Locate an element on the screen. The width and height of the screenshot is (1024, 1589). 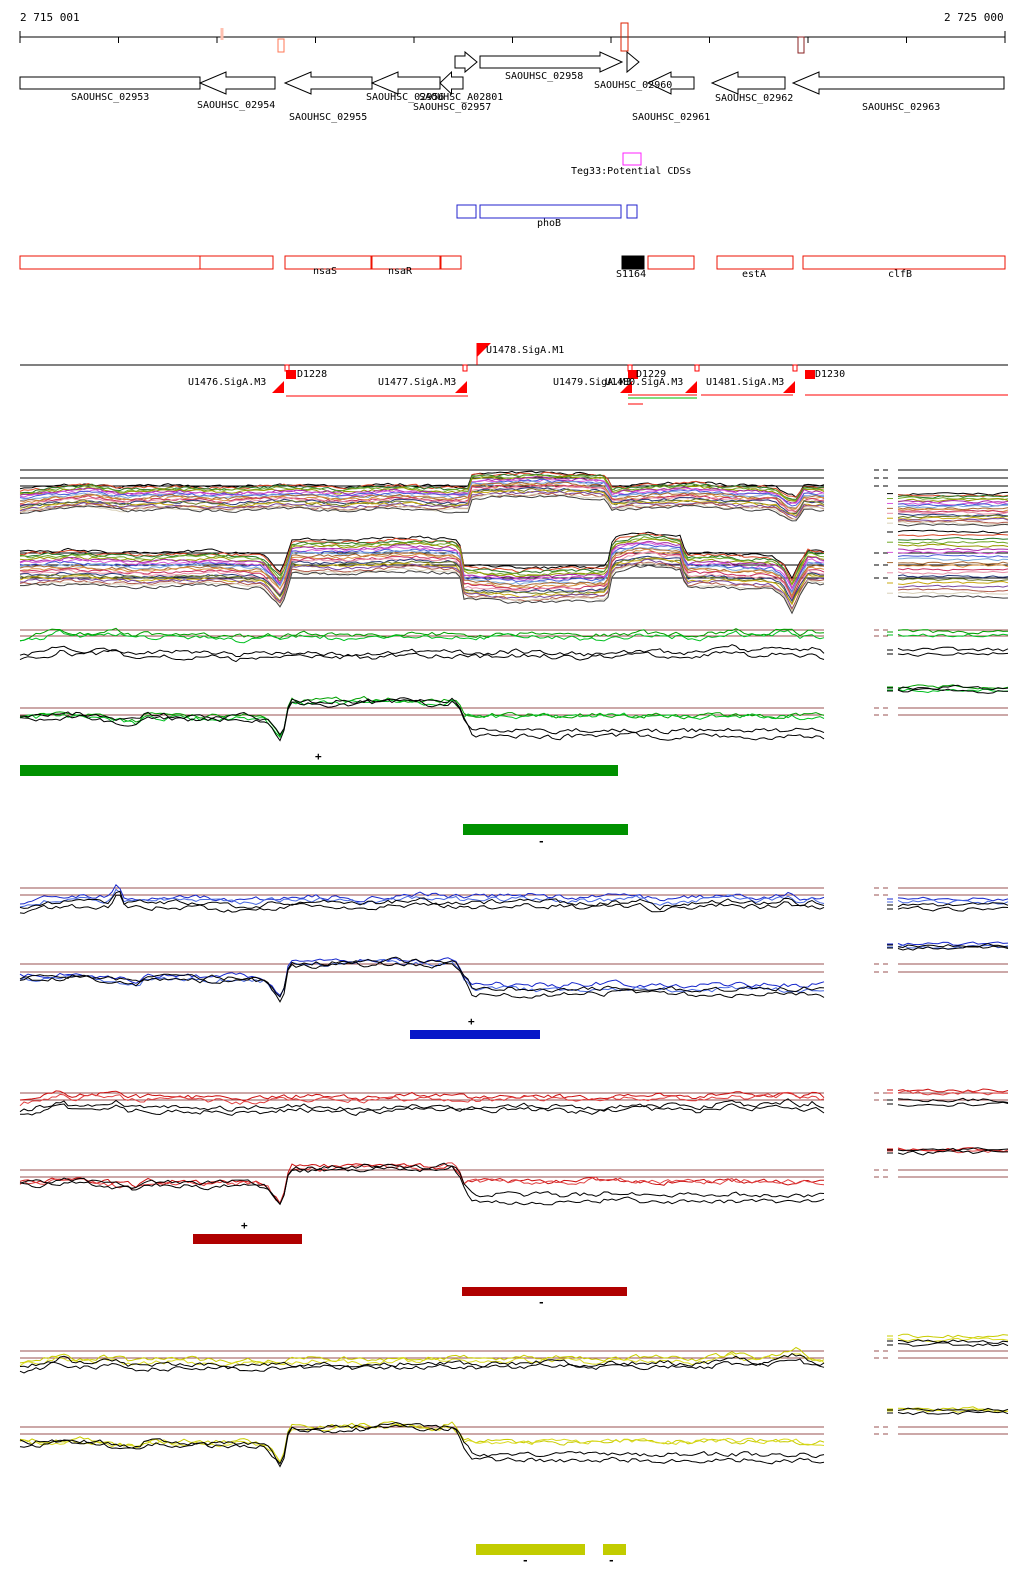
tu-box-d1230 is located at coordinates (810, 374).